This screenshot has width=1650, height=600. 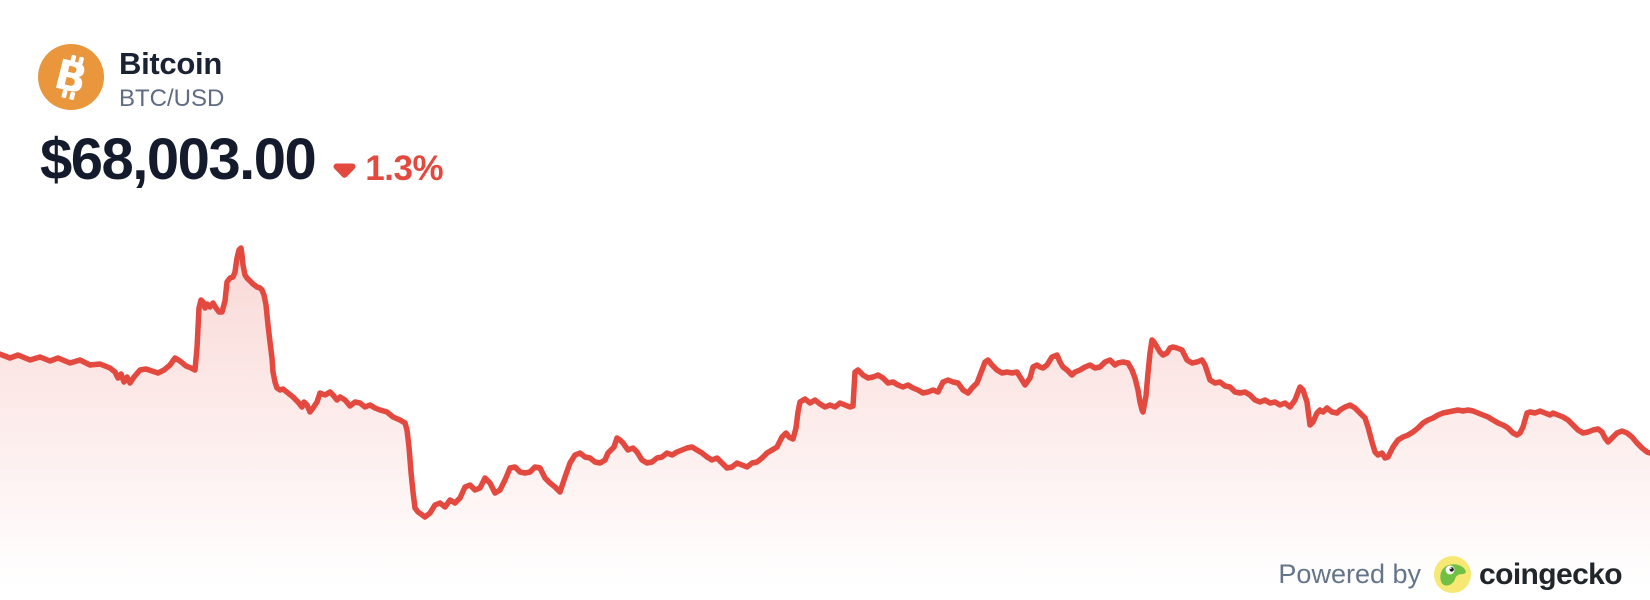 What do you see at coordinates (404, 168) in the screenshot?
I see `change-percent: 1.3%` at bounding box center [404, 168].